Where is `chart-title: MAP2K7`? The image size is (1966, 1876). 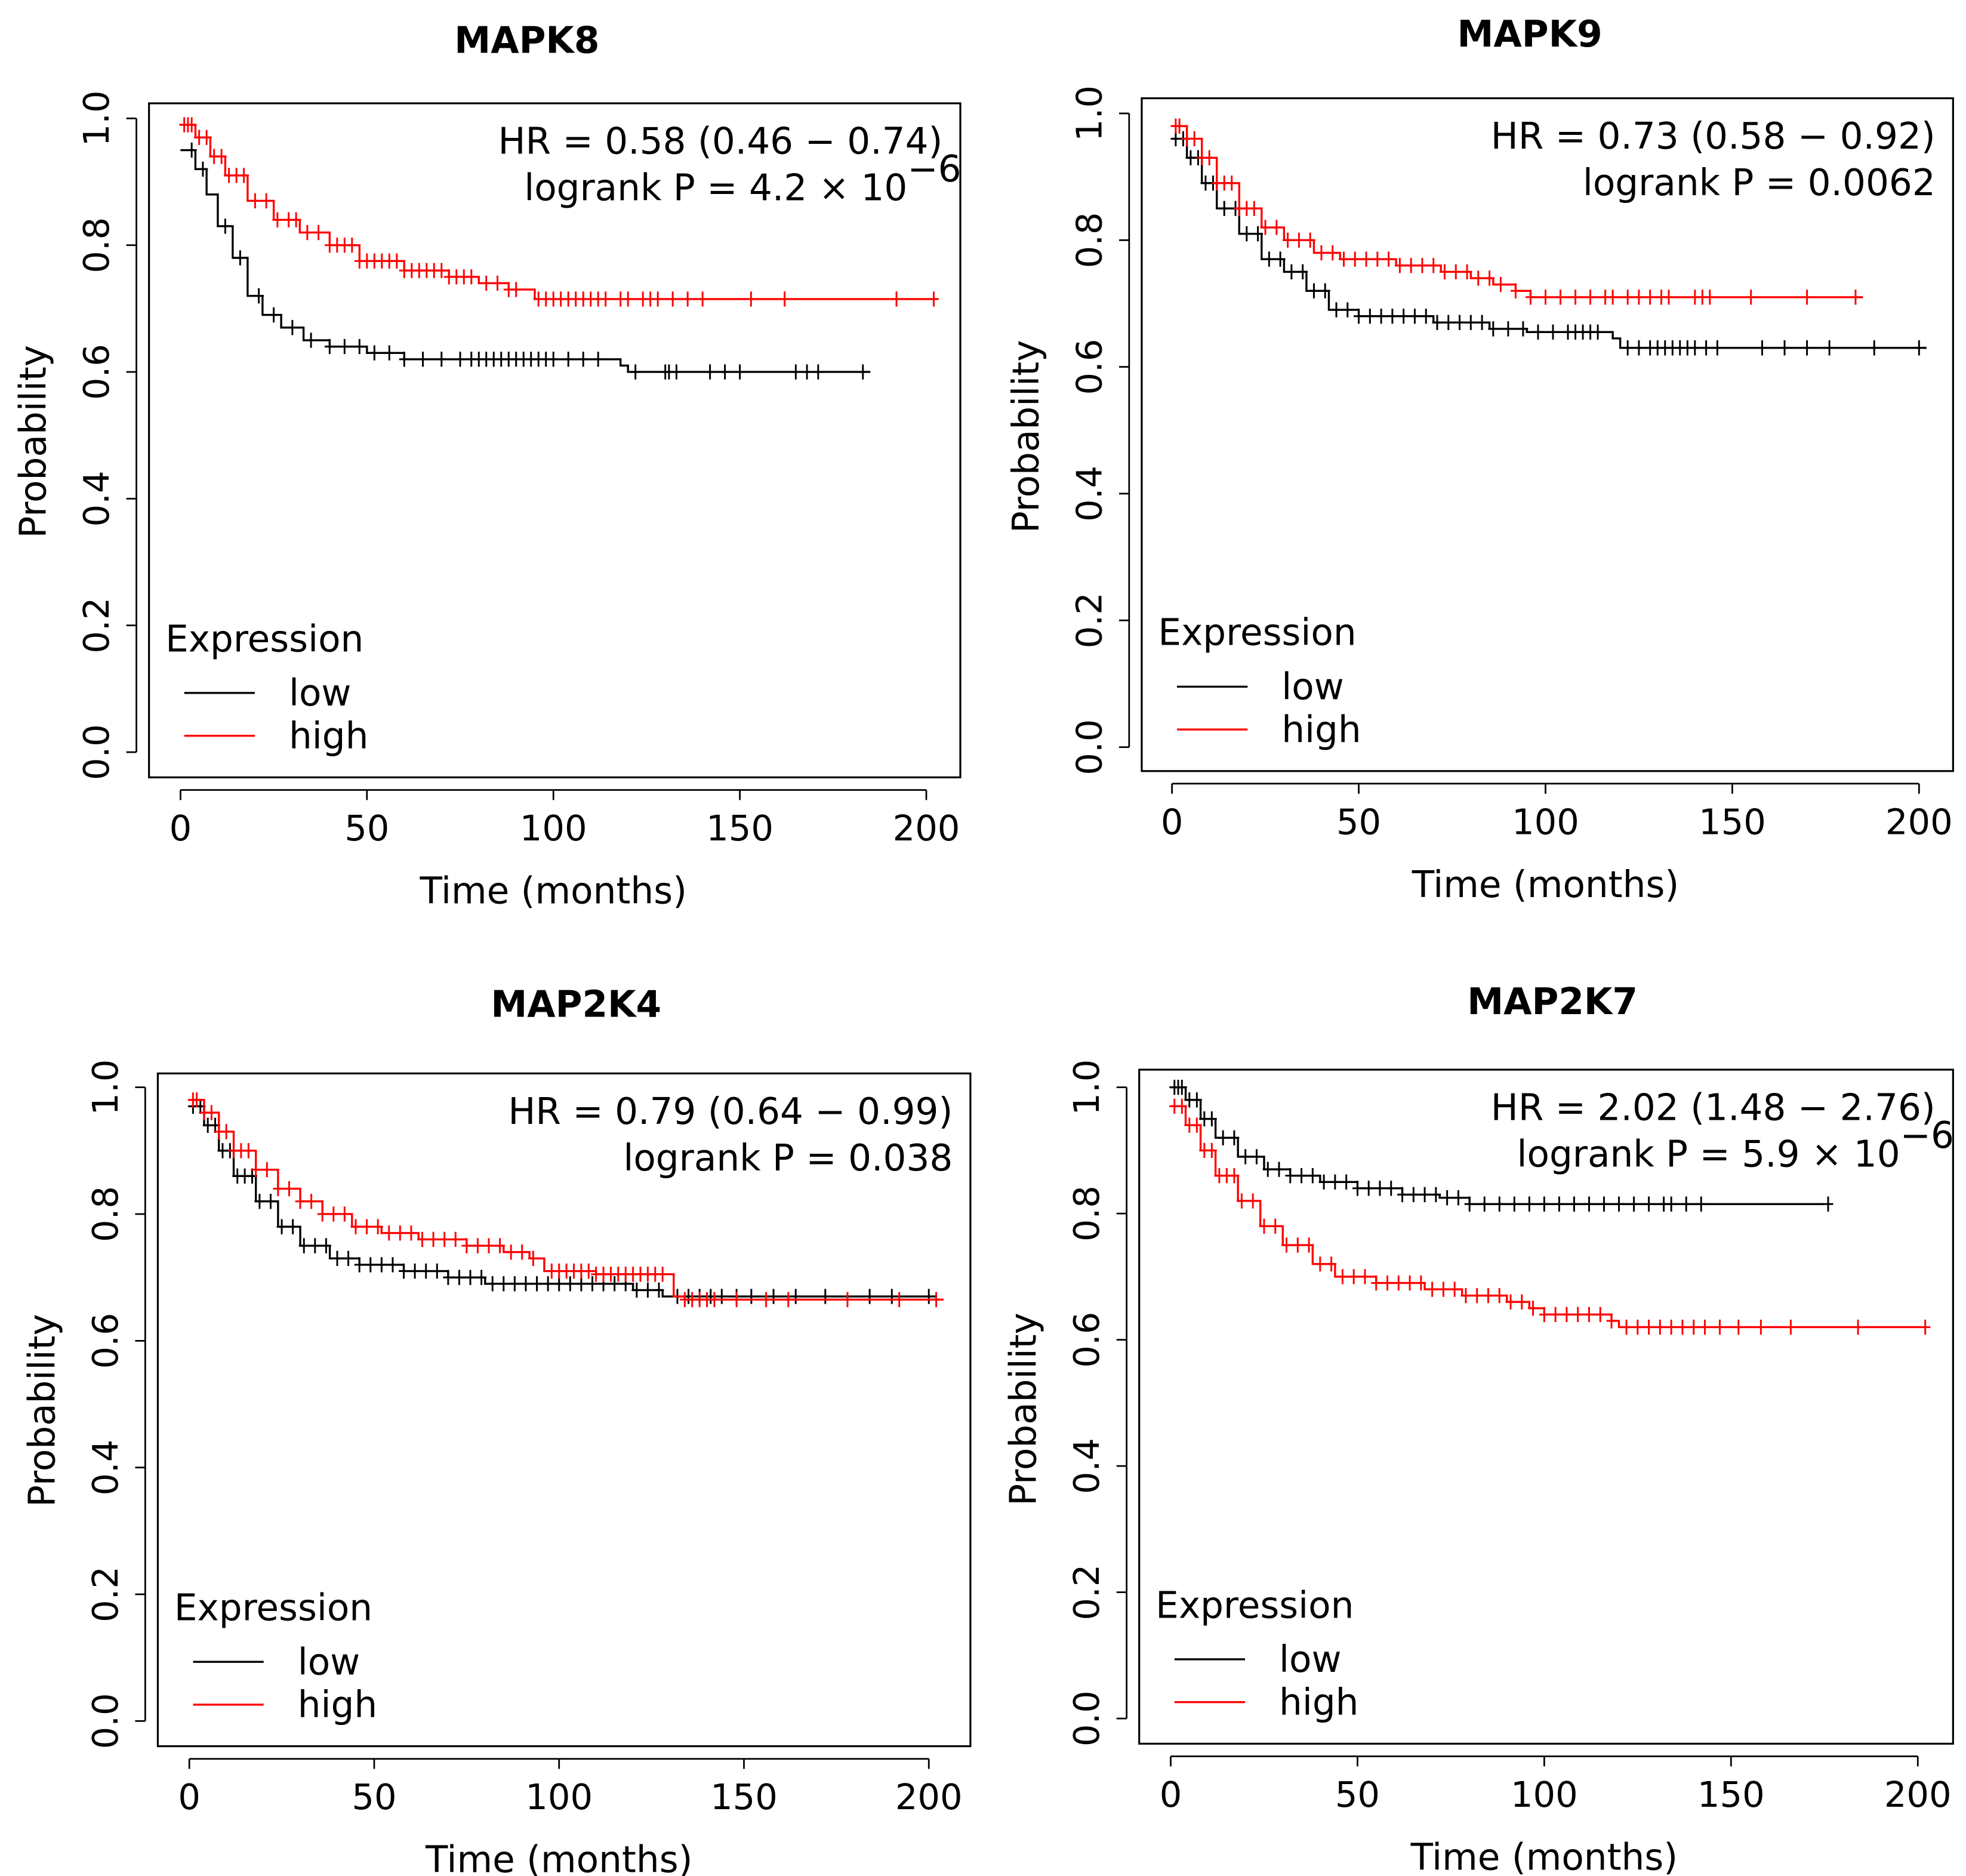 chart-title: MAP2K7 is located at coordinates (1552, 1002).